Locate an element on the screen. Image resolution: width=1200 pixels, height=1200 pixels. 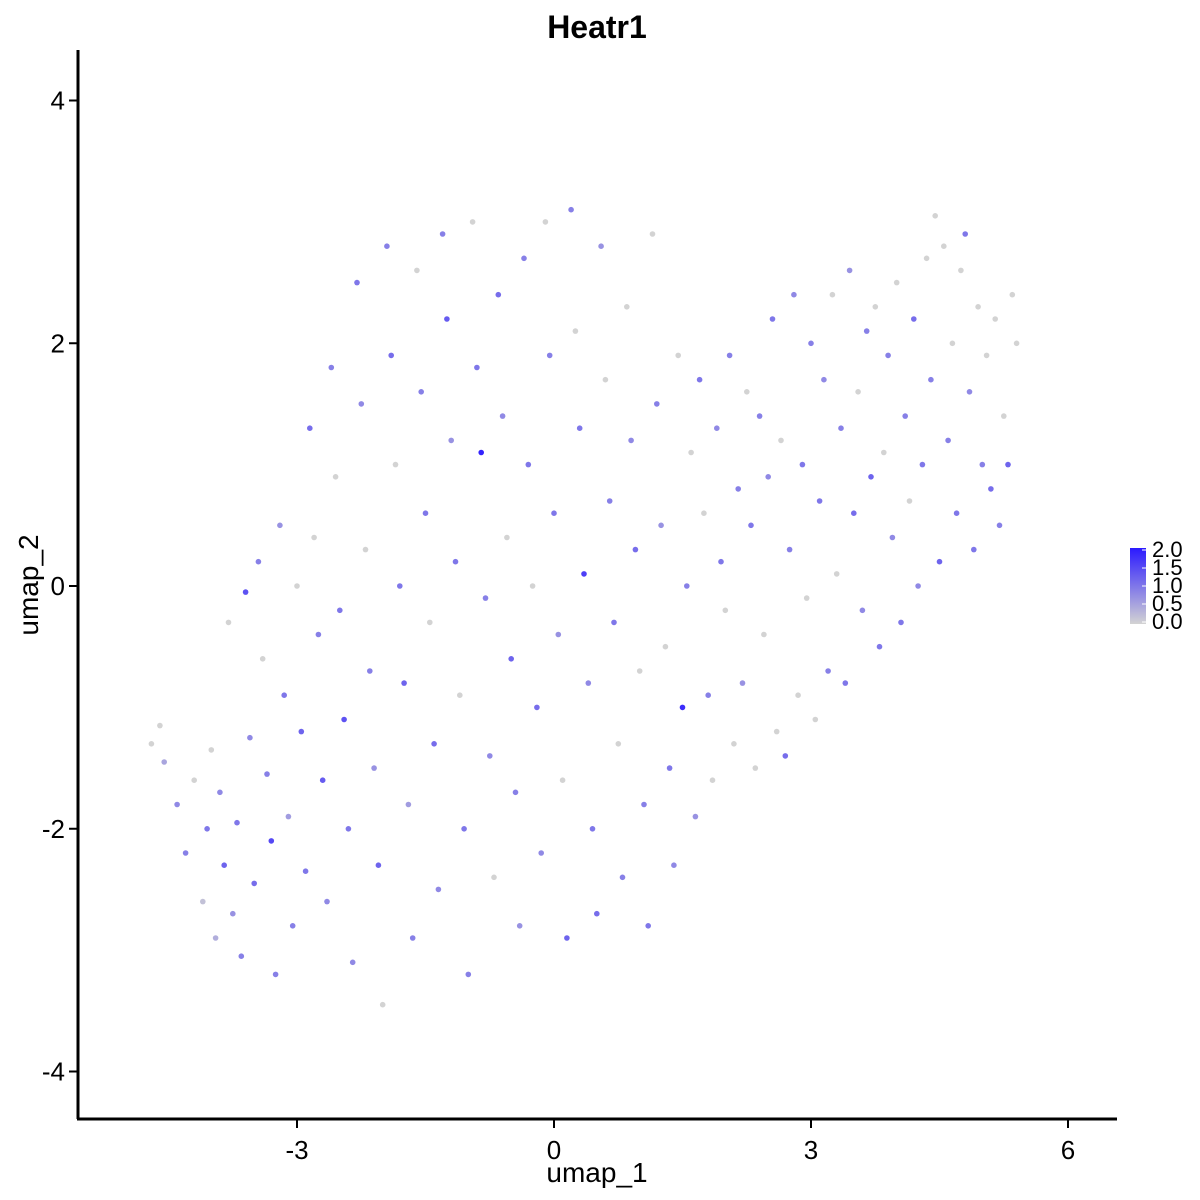
legend-label: 2.0 is located at coordinates (1167, 549).